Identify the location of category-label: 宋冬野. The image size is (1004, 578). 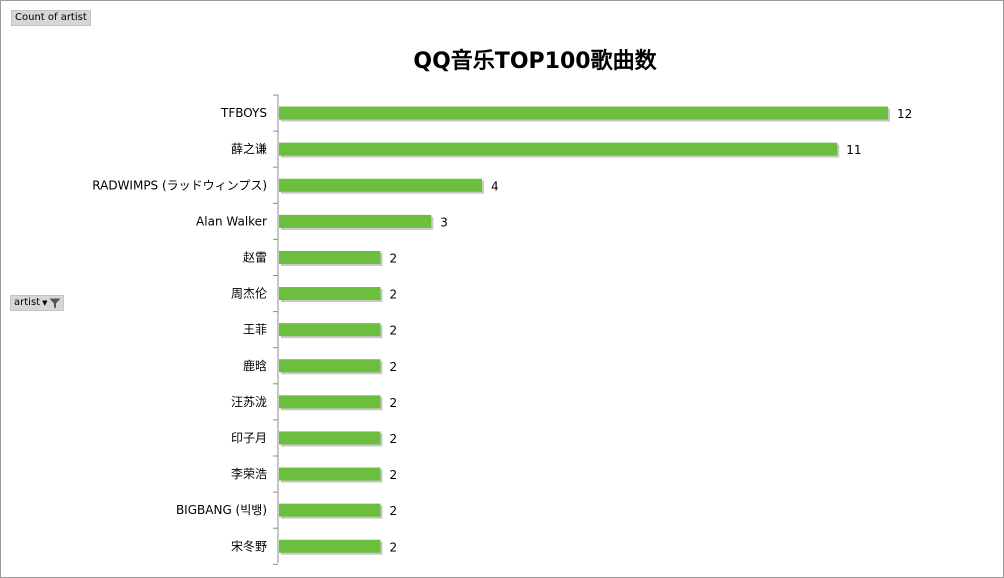
(249, 545).